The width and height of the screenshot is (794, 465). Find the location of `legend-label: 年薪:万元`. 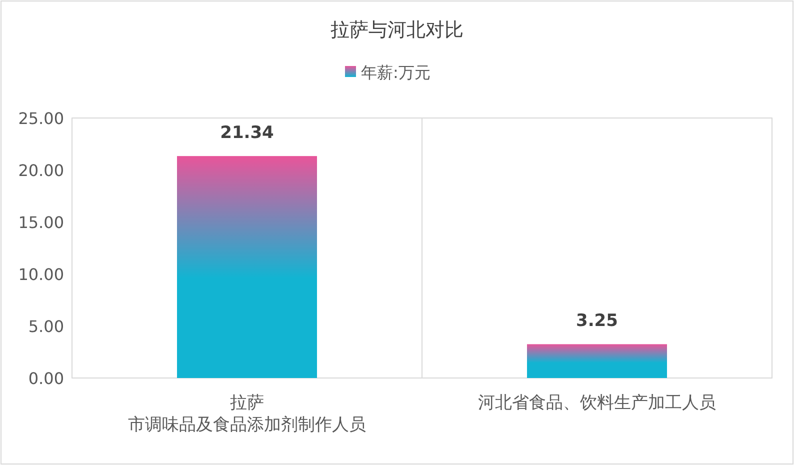

legend-label: 年薪:万元 is located at coordinates (395, 72).